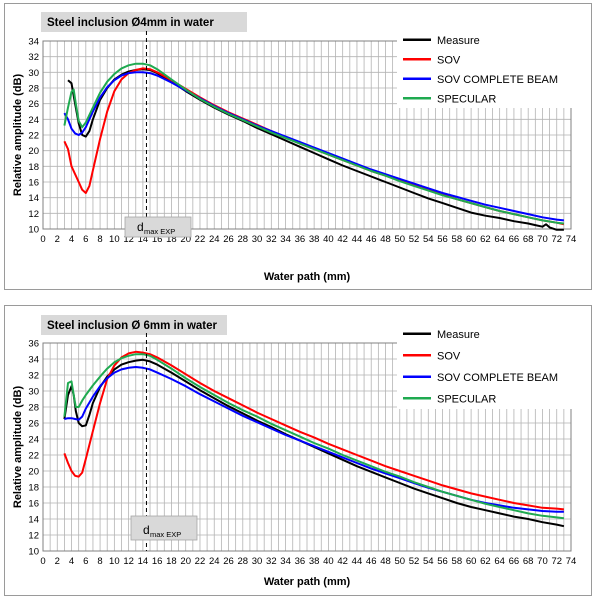 The image size is (598, 600). Describe the element at coordinates (33, 440) in the screenshot. I see `y-tick-label: 24` at that location.